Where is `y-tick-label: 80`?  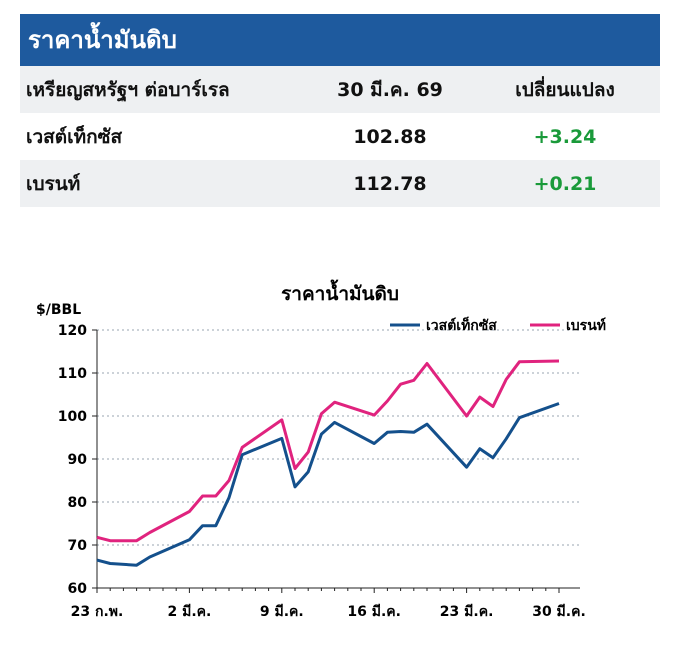 y-tick-label: 80 is located at coordinates (78, 503).